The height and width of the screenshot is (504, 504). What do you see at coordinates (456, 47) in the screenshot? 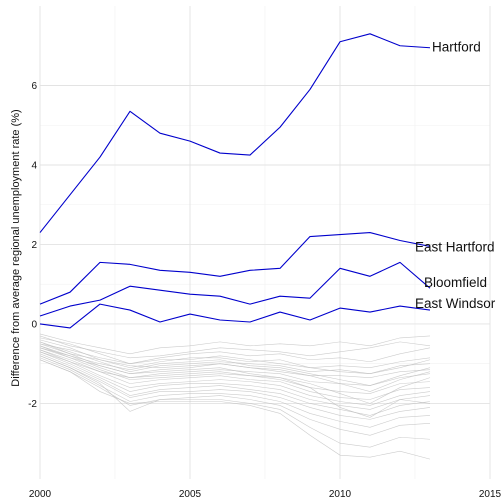
I see `series-label-hartford: Hartford` at bounding box center [456, 47].